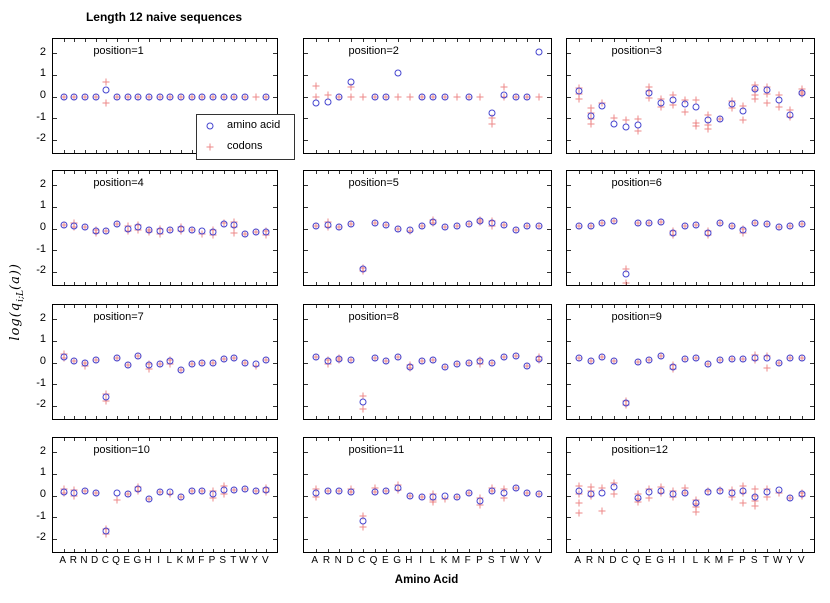 This screenshot has width=830, height=603. I want to click on y-tick-label: -1, so click(41, 515).